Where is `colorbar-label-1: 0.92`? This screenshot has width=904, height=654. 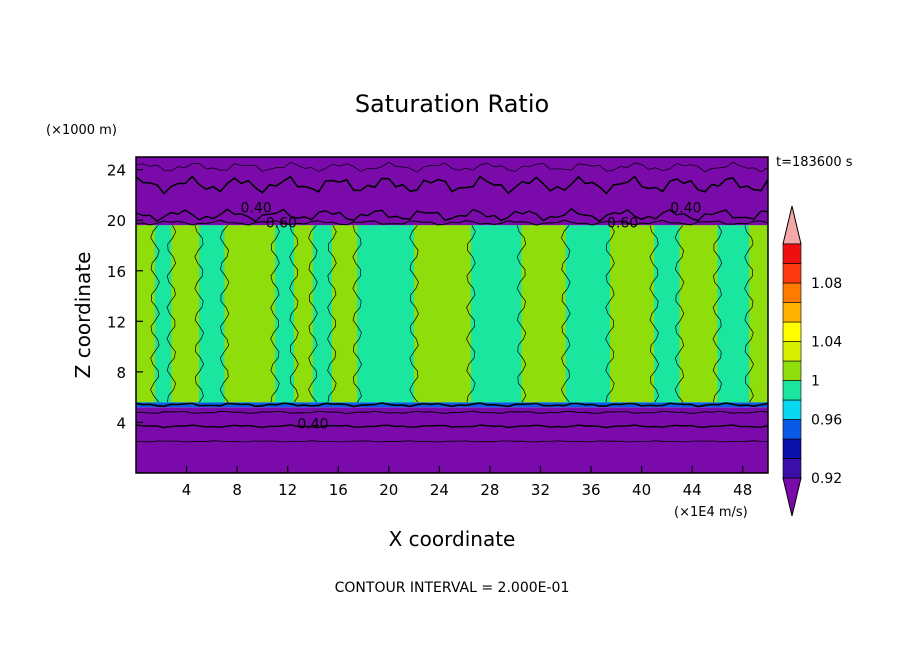 colorbar-label-1: 0.92 is located at coordinates (826, 479).